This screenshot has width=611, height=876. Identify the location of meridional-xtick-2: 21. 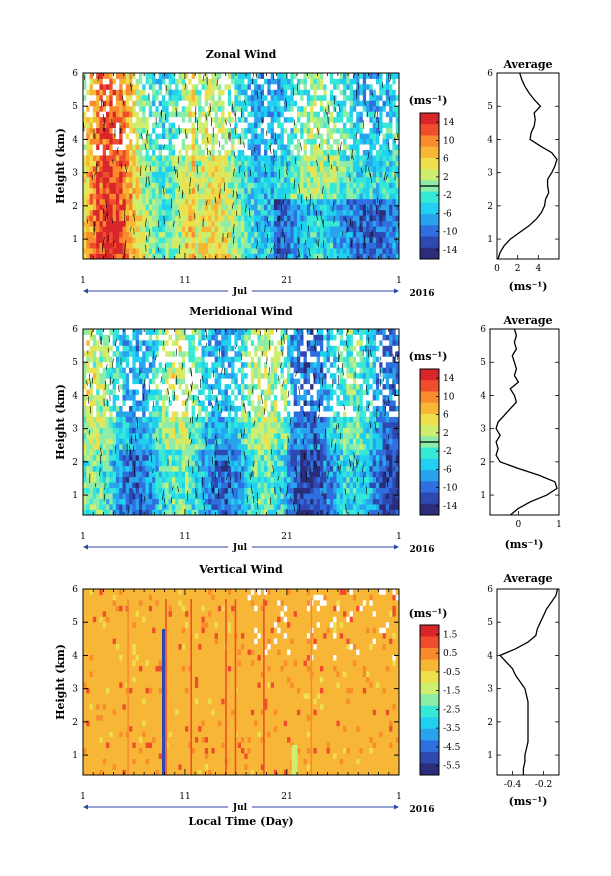
(286, 537).